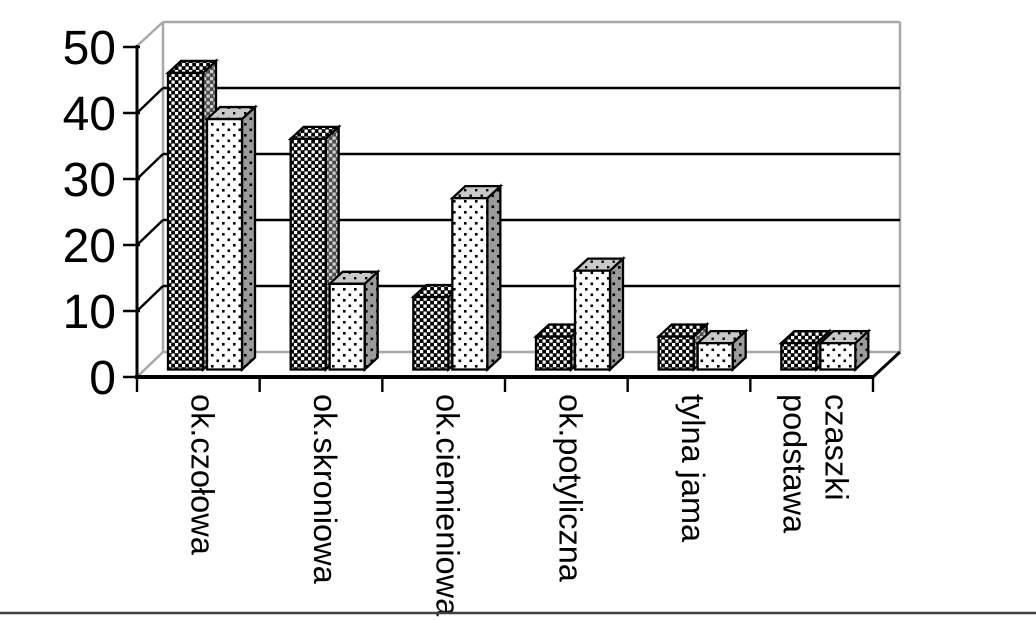  I want to click on y-tick-label: 30, so click(89, 180).